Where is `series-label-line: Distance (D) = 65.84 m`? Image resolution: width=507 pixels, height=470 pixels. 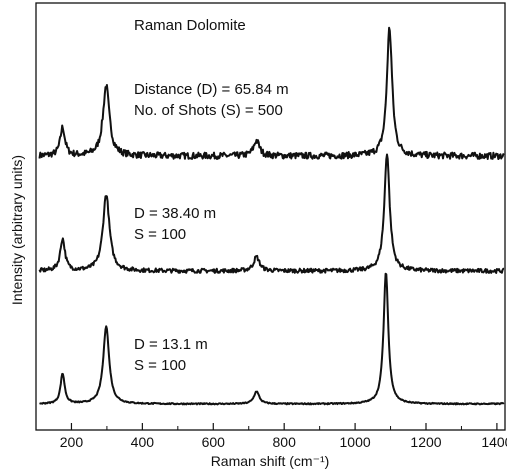
series-label-line: Distance (D) = 65.84 m is located at coordinates (211, 89).